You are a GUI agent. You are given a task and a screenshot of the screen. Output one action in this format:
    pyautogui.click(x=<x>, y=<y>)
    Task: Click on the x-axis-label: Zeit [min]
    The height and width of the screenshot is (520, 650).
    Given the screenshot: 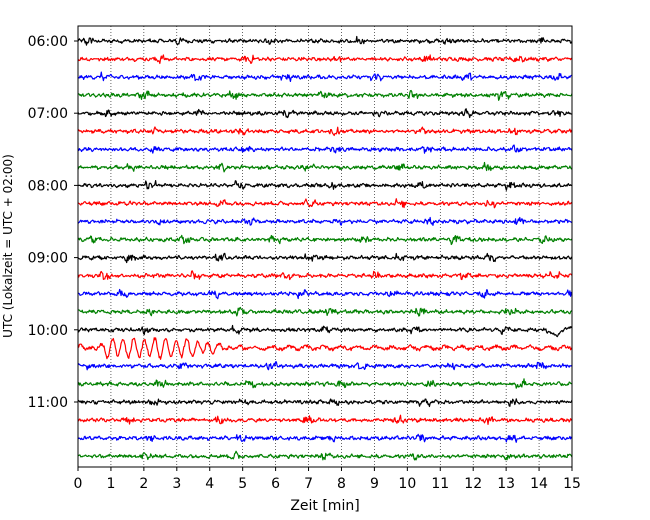 What is the action you would take?
    pyautogui.click(x=324, y=506)
    